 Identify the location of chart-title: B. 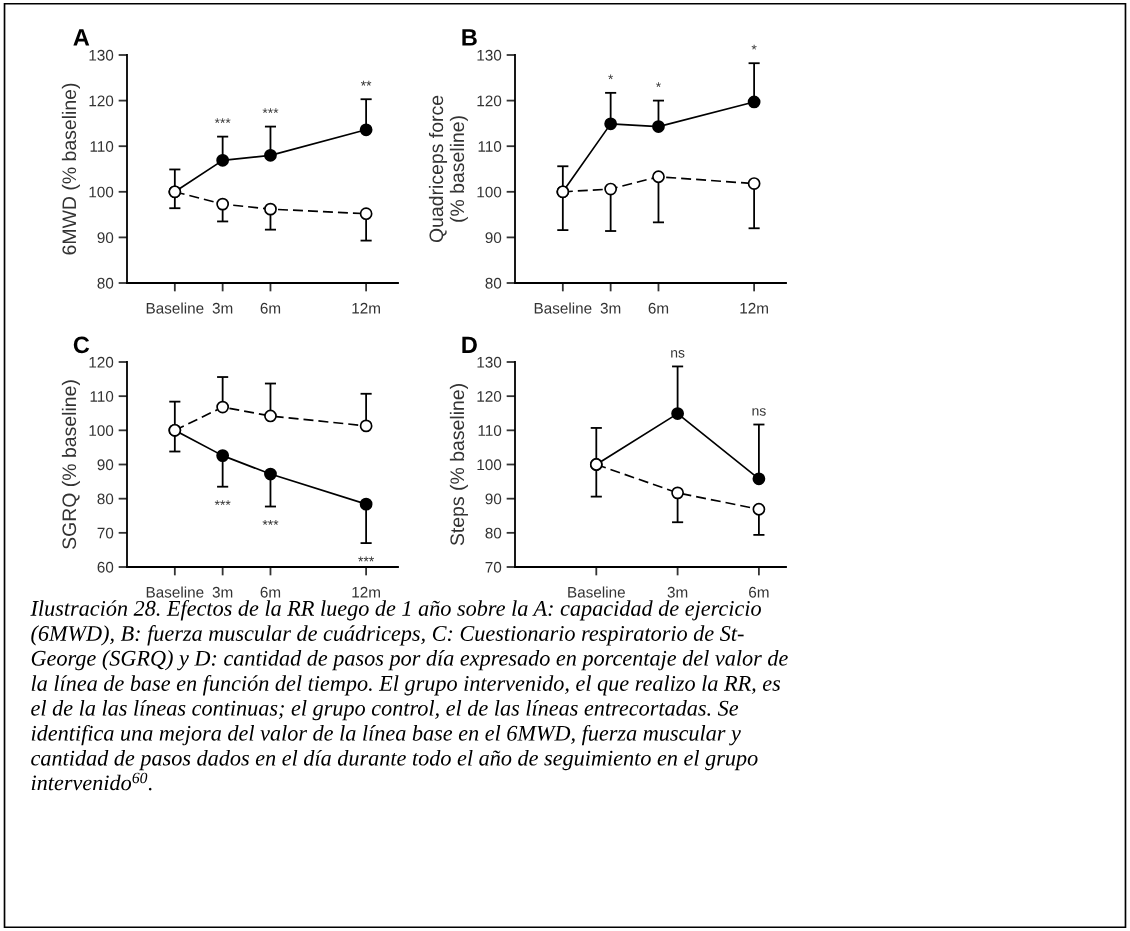
(469, 37).